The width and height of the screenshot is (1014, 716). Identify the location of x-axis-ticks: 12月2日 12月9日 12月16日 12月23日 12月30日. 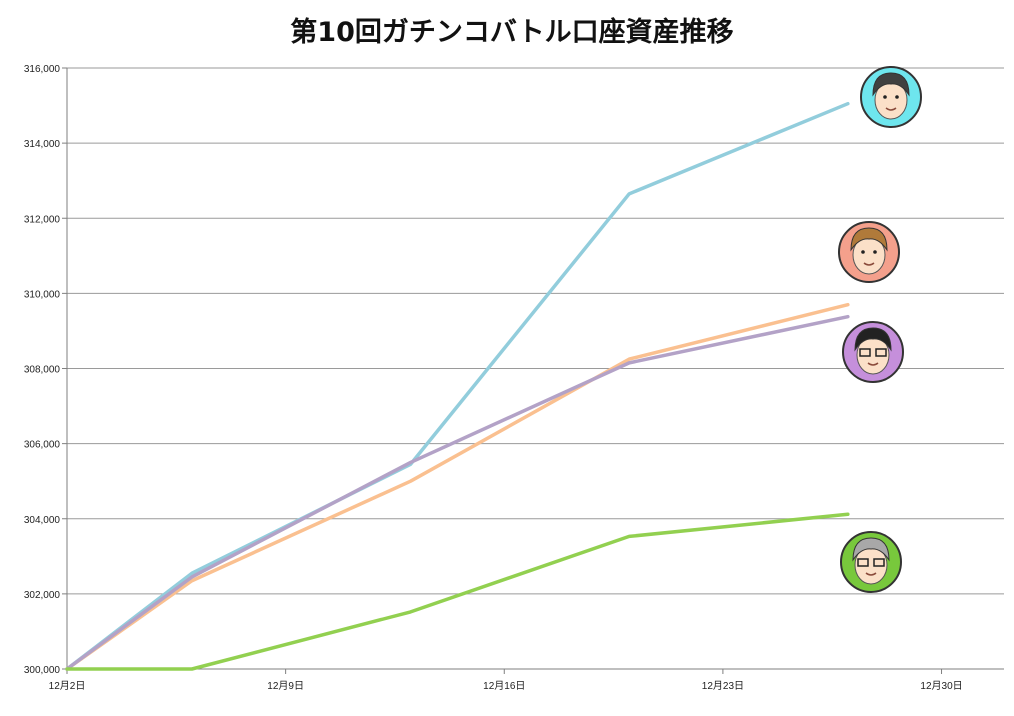
(506, 680).